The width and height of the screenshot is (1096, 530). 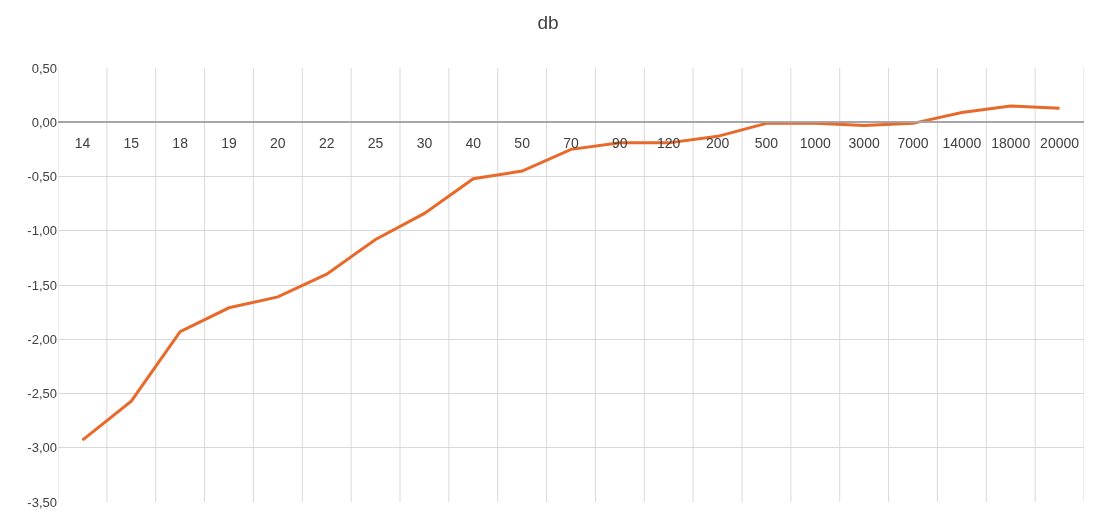 I want to click on x-tick-label: 1000, so click(x=815, y=143).